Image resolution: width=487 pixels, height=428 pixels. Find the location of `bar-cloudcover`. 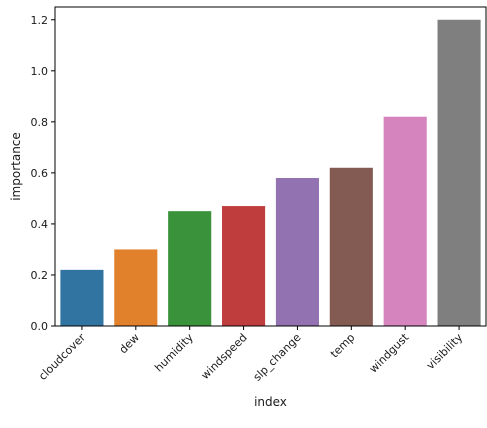

bar-cloudcover is located at coordinates (82, 297).